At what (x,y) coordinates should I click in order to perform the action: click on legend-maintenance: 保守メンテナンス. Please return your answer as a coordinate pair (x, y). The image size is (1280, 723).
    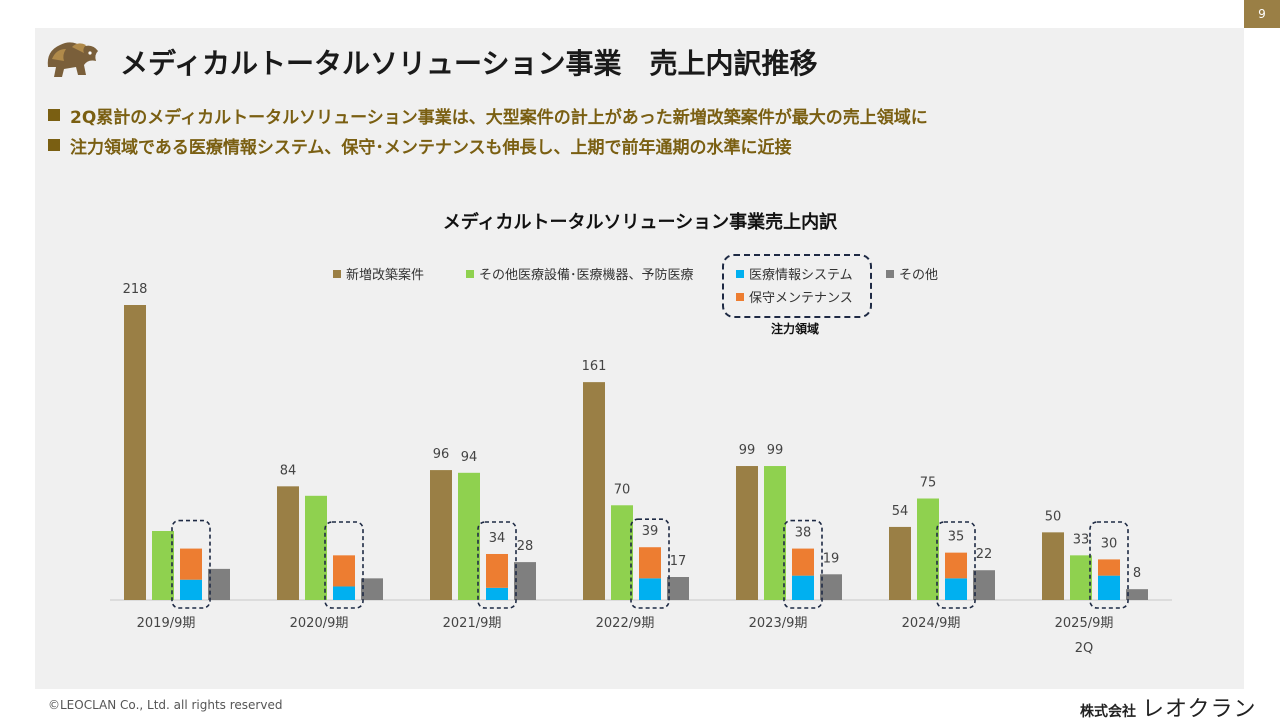
    Looking at the image, I should click on (794, 296).